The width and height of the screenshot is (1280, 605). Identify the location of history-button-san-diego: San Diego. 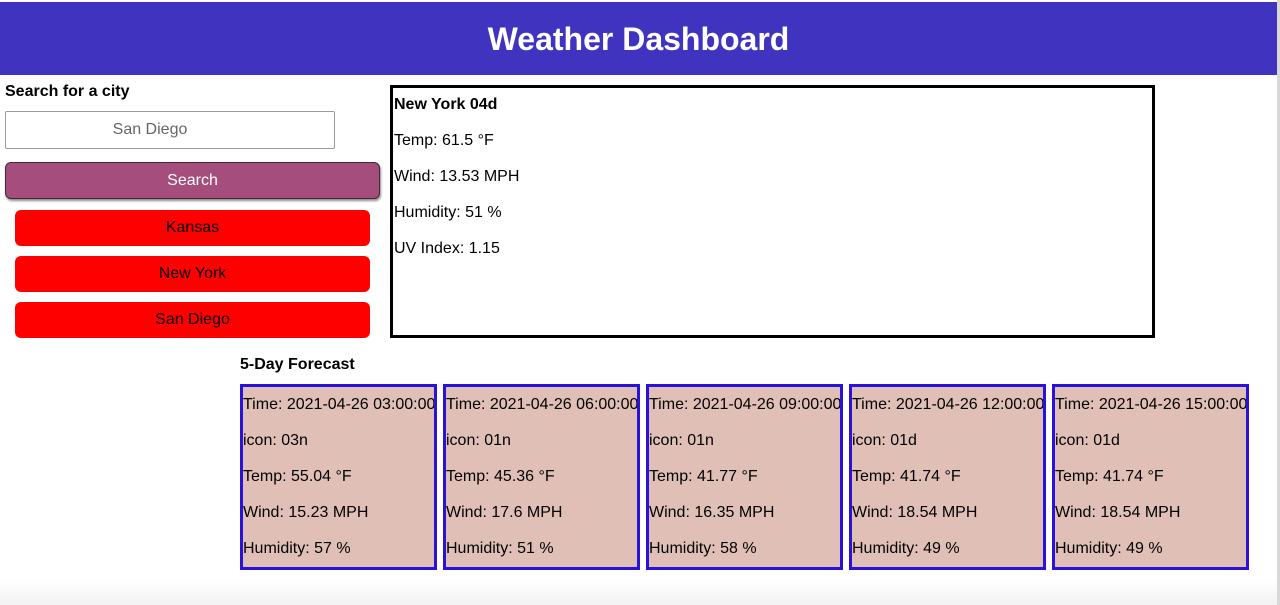
(192, 320).